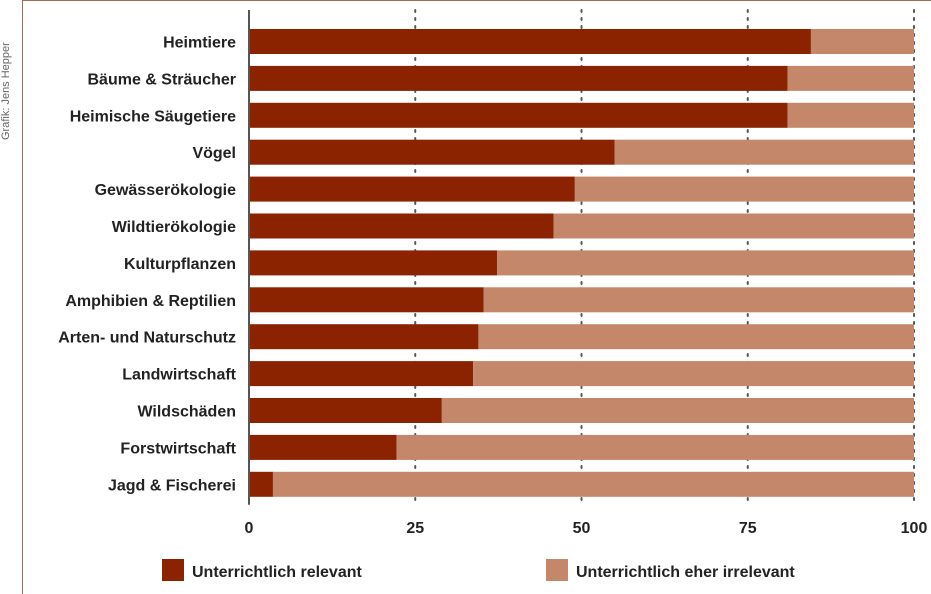 This screenshot has width=931, height=594. What do you see at coordinates (214, 153) in the screenshot?
I see `category-label: Vögel` at bounding box center [214, 153].